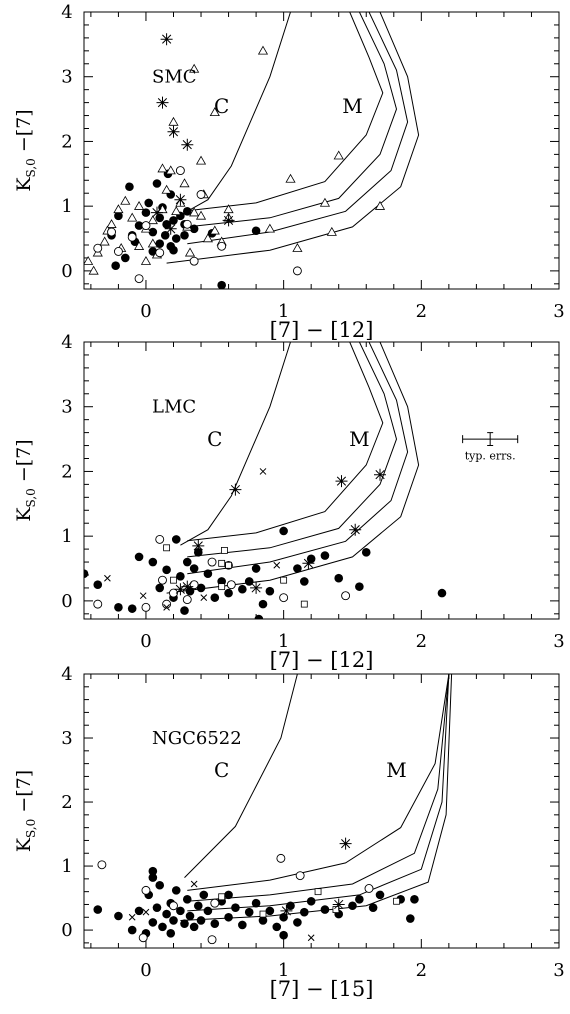 Image resolution: width=570 pixels, height=1014 pixels. I want to click on y-tick-label: 1, so click(66, 536).